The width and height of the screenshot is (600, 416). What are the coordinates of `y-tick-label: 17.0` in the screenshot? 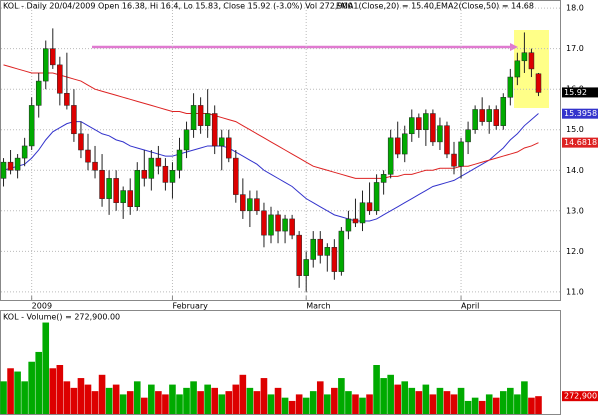 It's located at (575, 48).